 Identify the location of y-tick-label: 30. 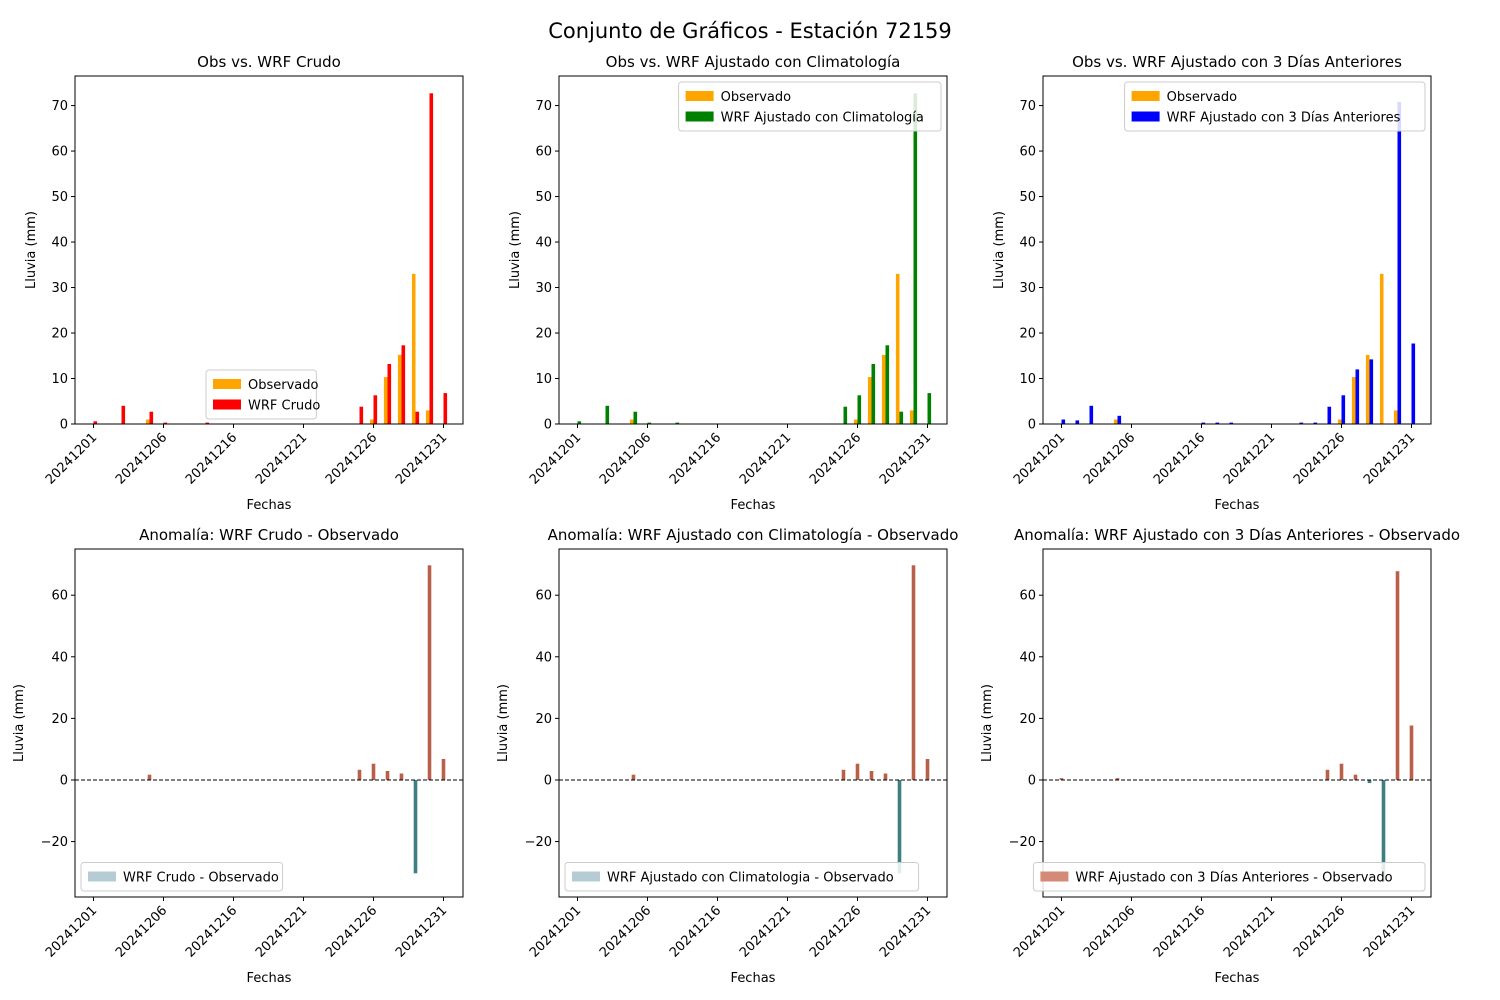
(59, 288).